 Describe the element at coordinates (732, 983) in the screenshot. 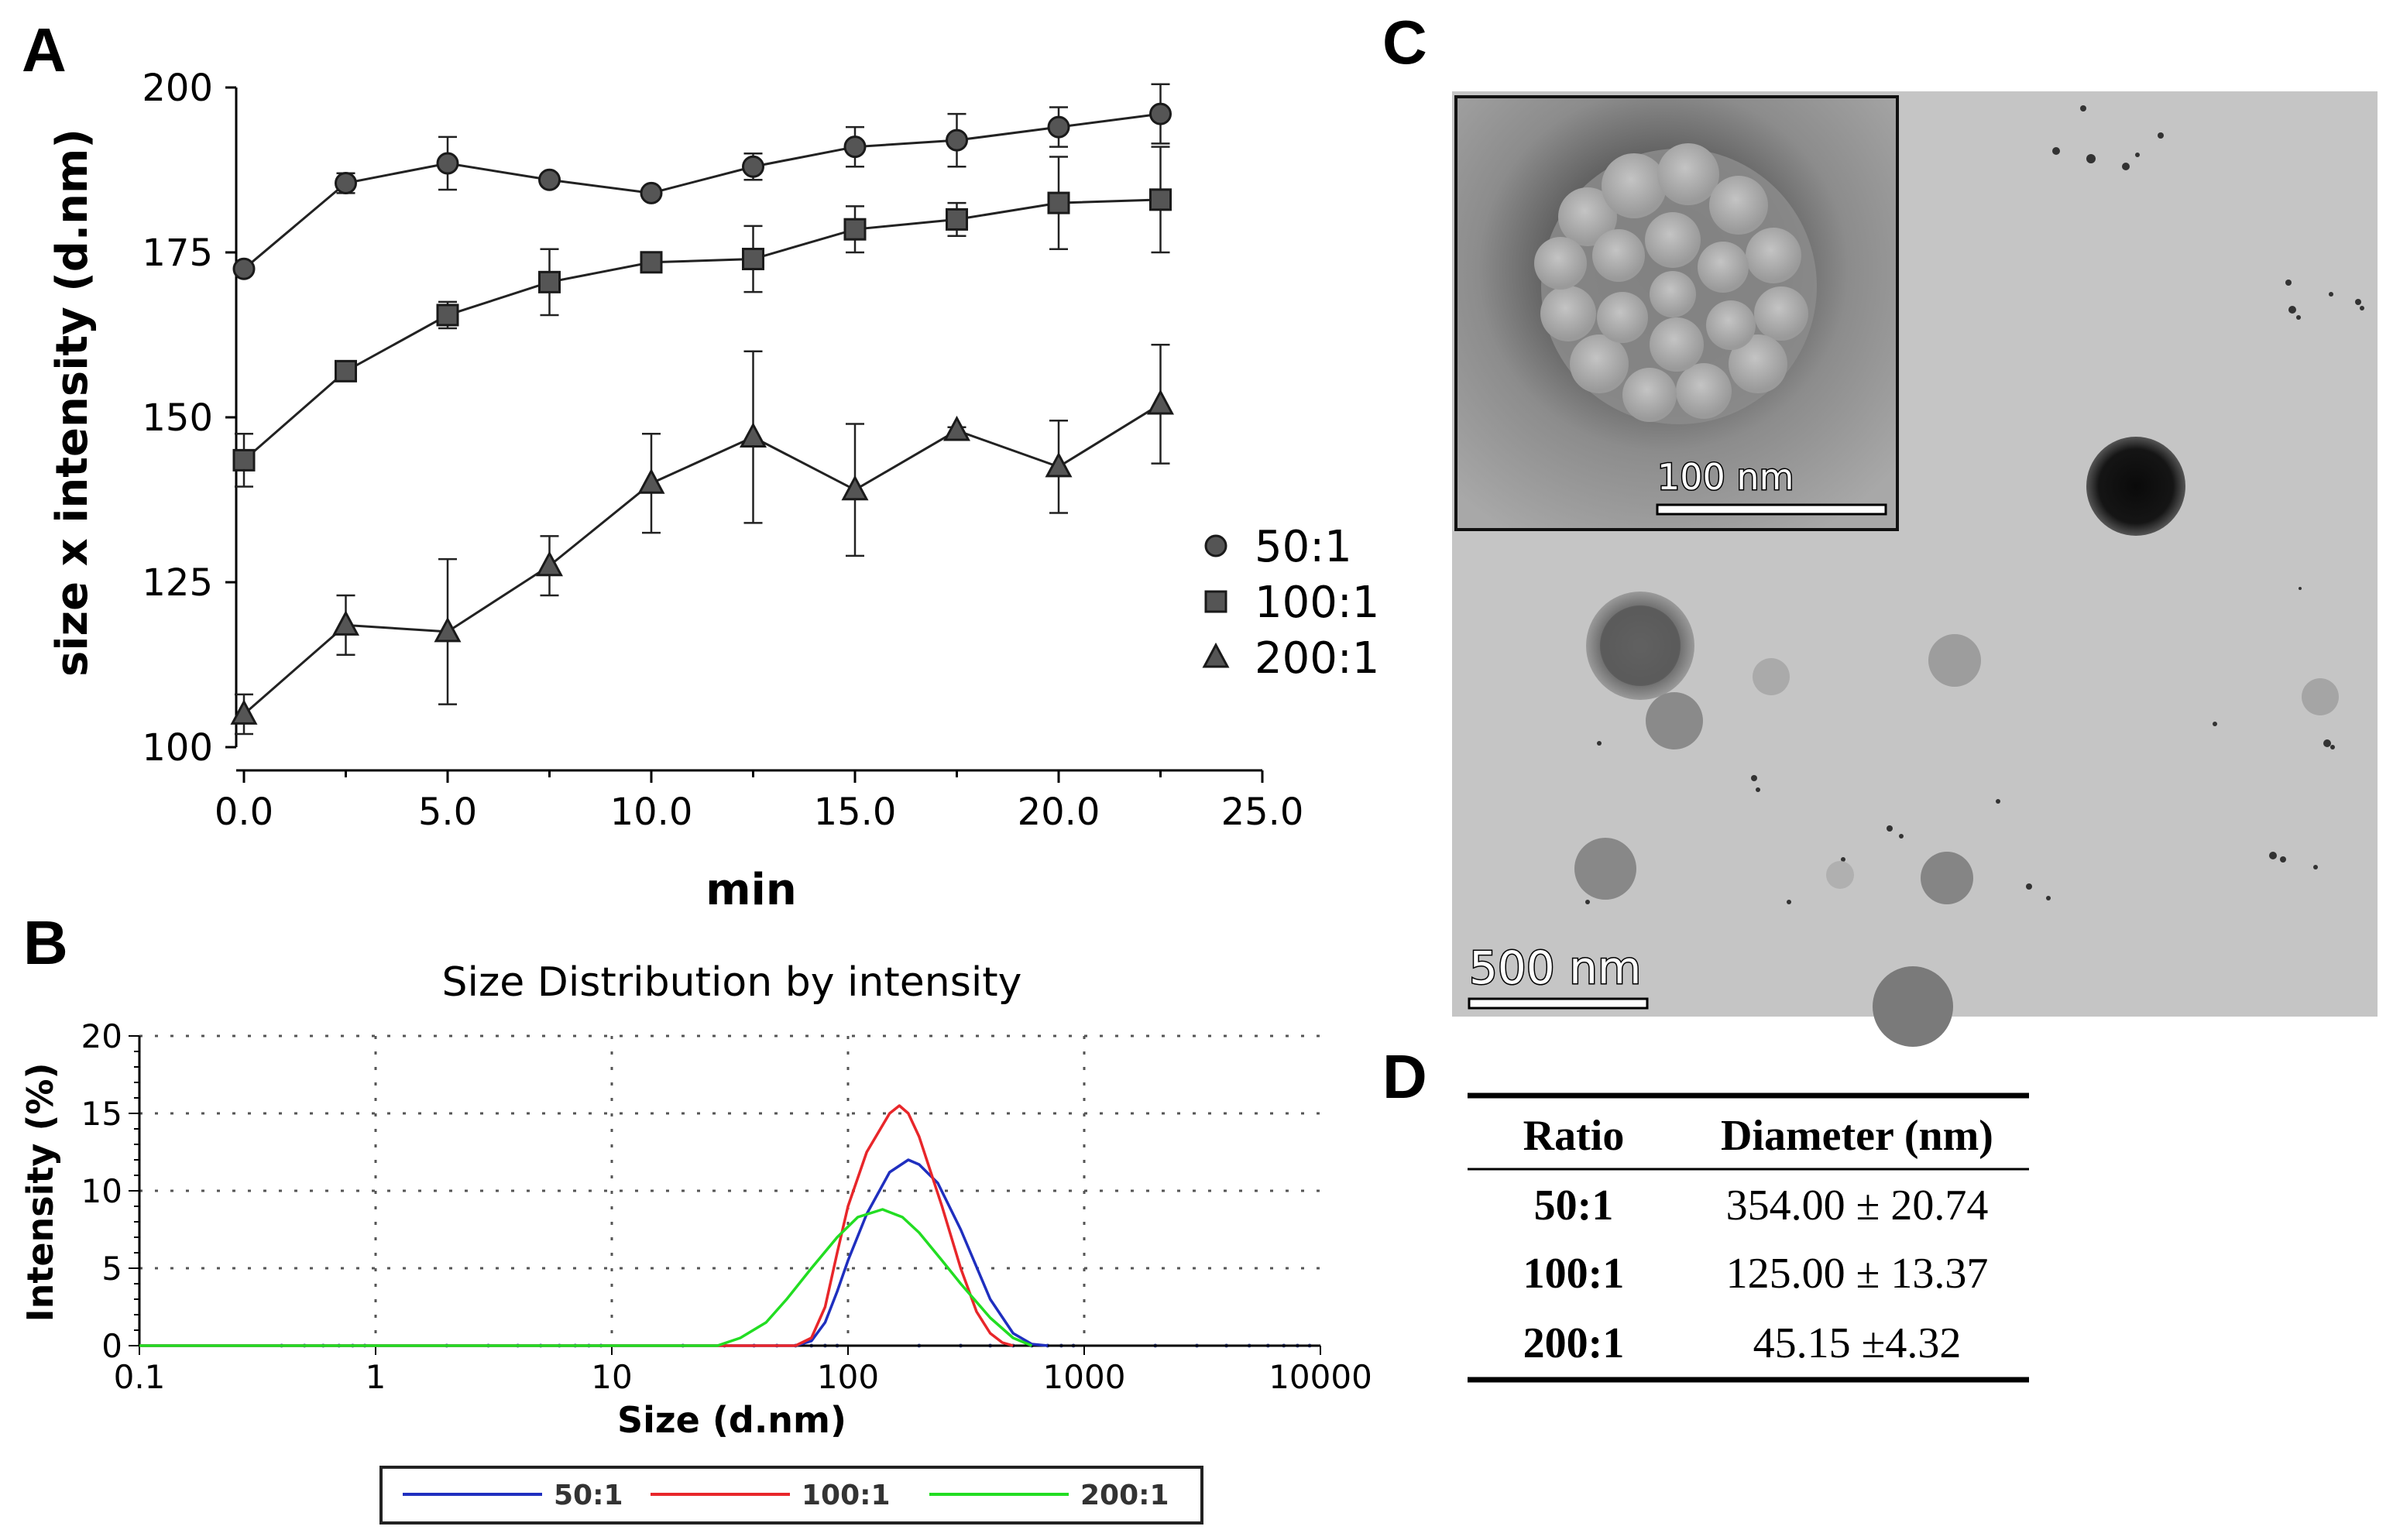

I see `chart-b-title: Size Distribution by intensity` at that location.